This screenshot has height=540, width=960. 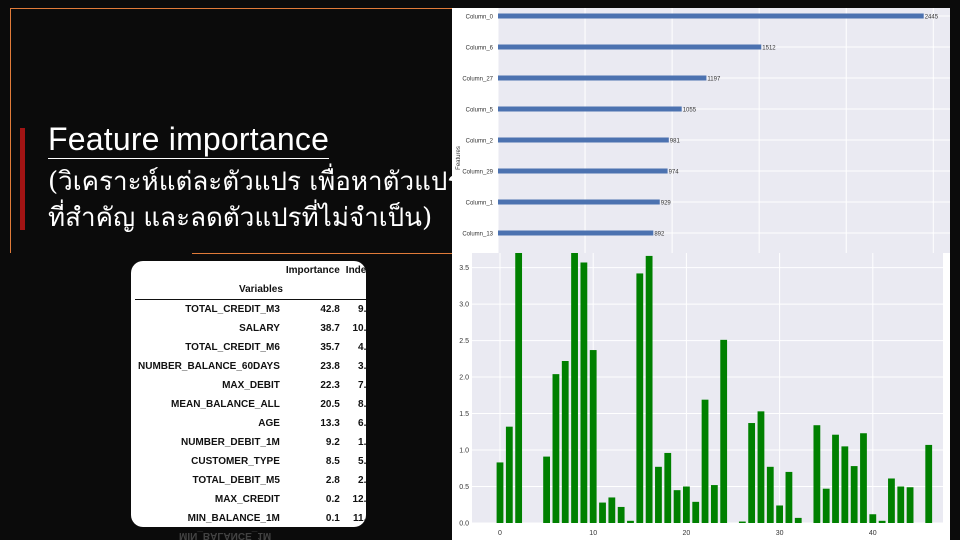 I want to click on header-index: Index, so click(x=355, y=270).